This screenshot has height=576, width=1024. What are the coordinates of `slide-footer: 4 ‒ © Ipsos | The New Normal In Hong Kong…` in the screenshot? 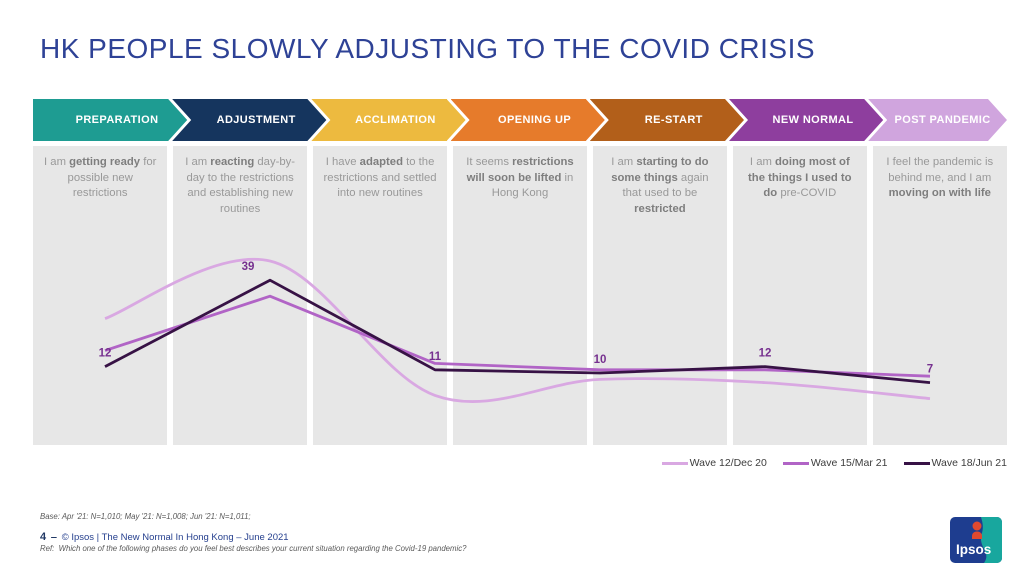 It's located at (164, 537).